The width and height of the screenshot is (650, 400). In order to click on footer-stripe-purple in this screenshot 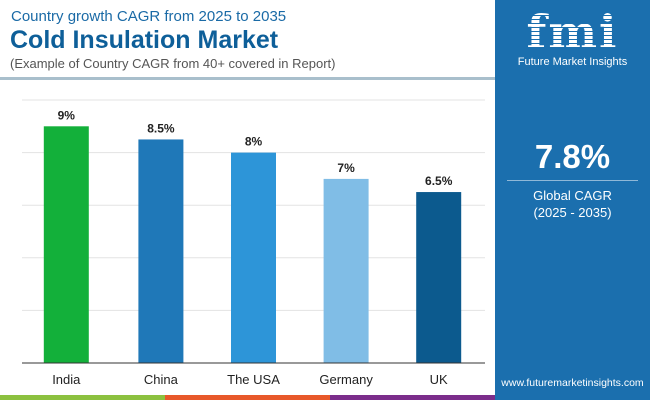, I will do `click(412, 397)`.